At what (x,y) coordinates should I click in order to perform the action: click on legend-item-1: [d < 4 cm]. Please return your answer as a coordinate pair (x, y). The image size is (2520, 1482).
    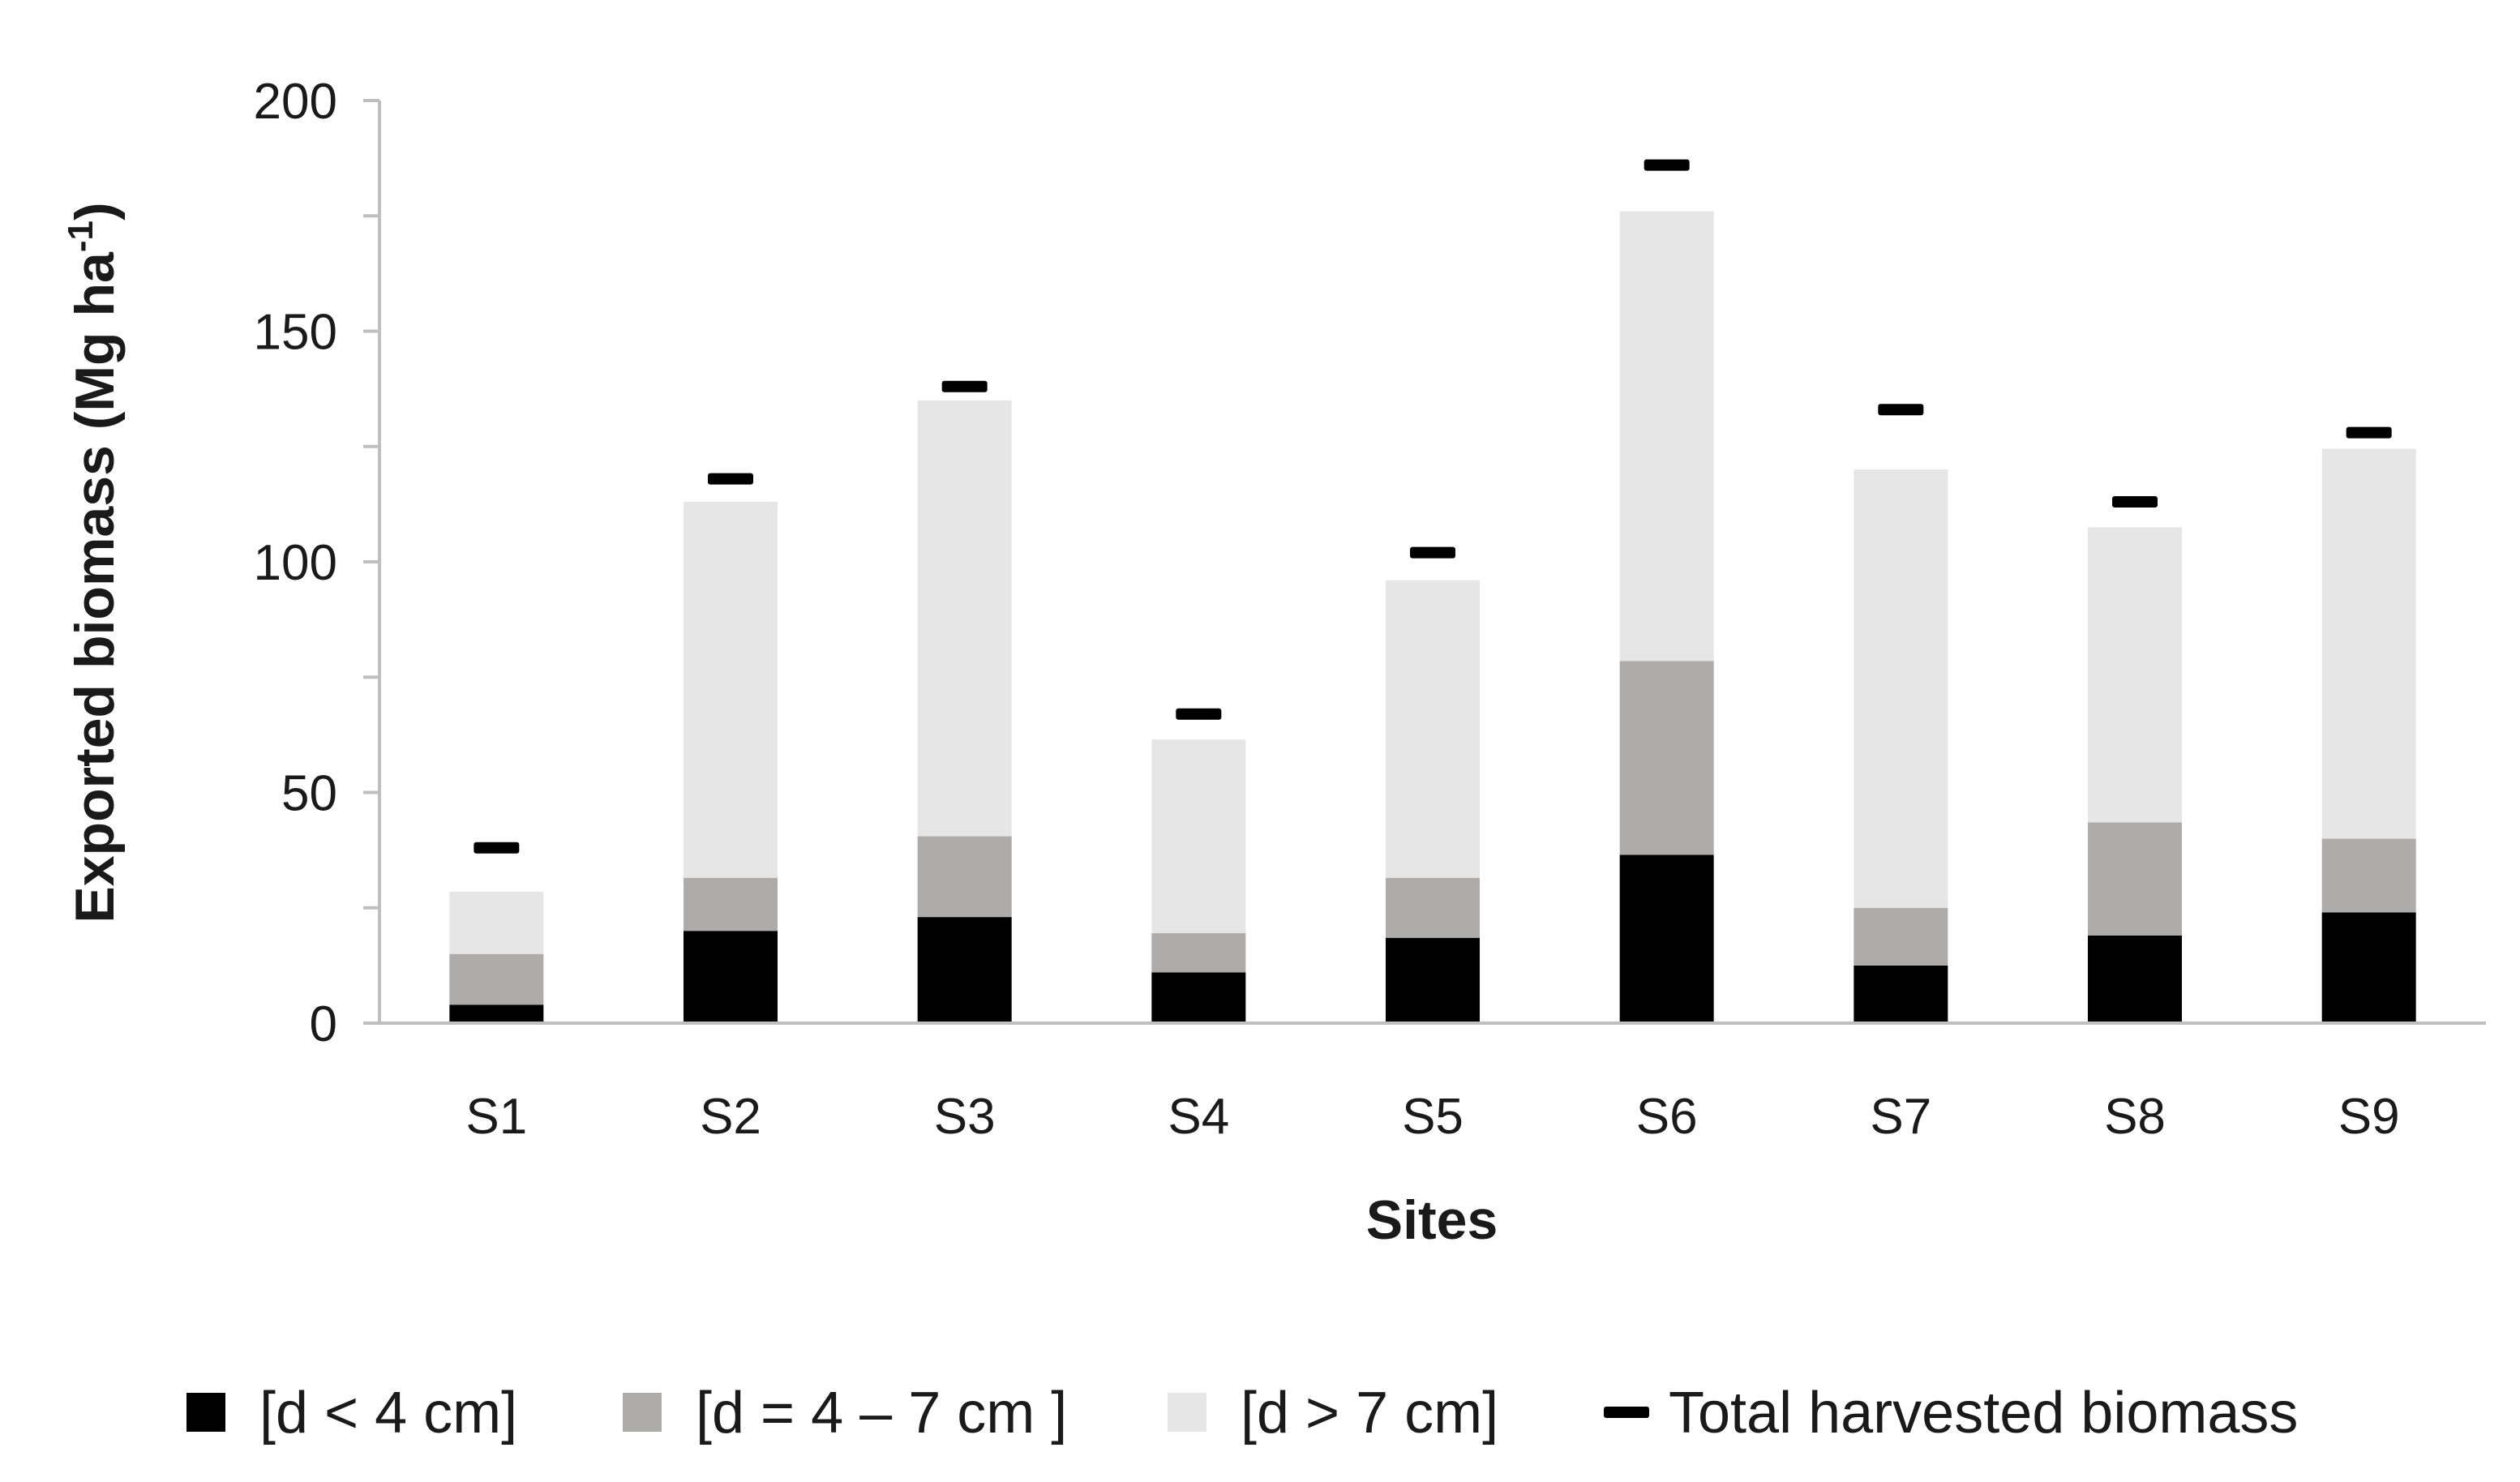
    Looking at the image, I should click on (352, 1413).